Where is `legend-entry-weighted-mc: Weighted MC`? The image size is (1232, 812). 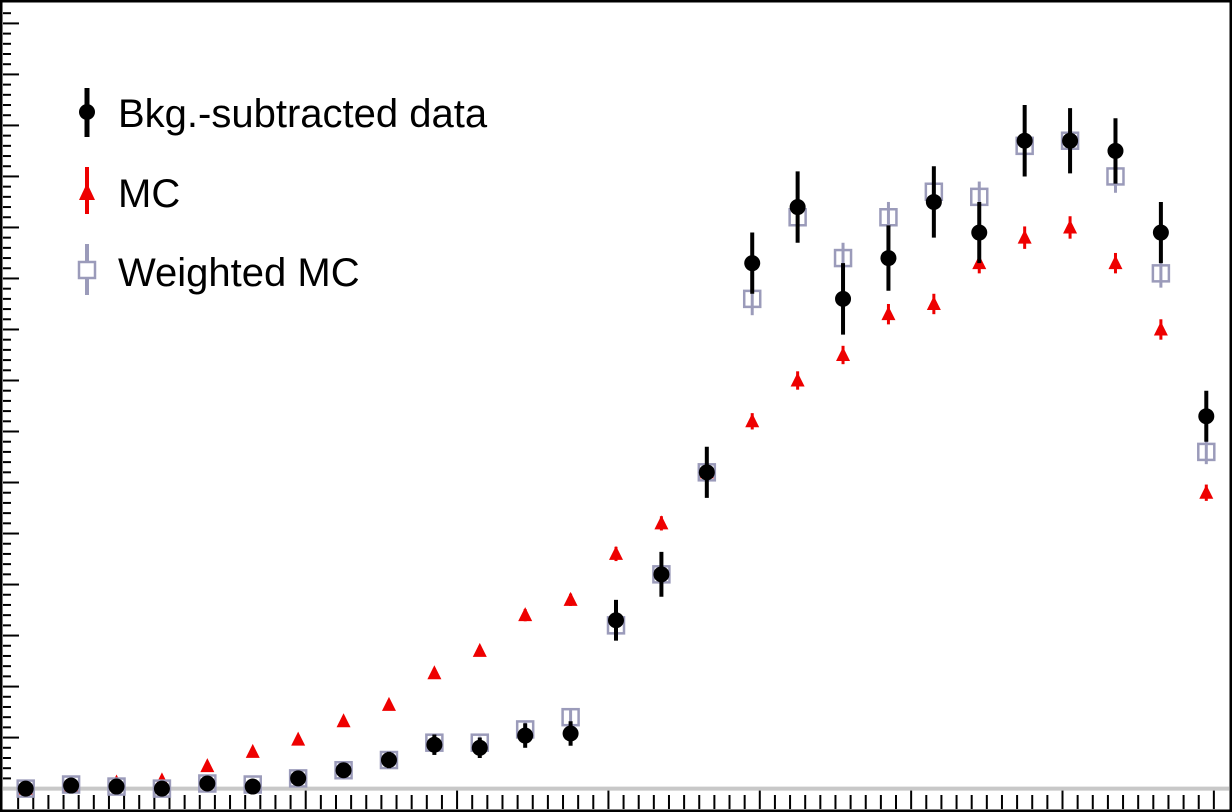
legend-entry-weighted-mc: Weighted MC is located at coordinates (218, 269).